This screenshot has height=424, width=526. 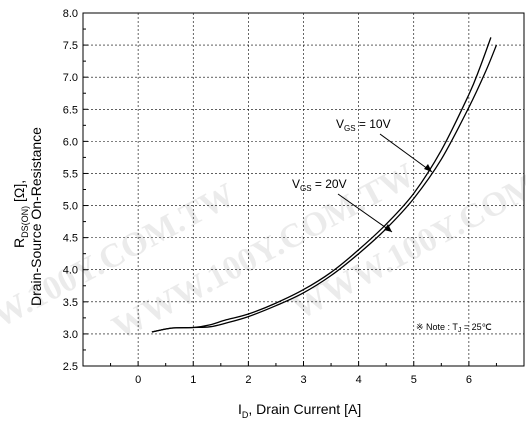 What do you see at coordinates (193, 380) in the screenshot?
I see `x-tick-label: 1` at bounding box center [193, 380].